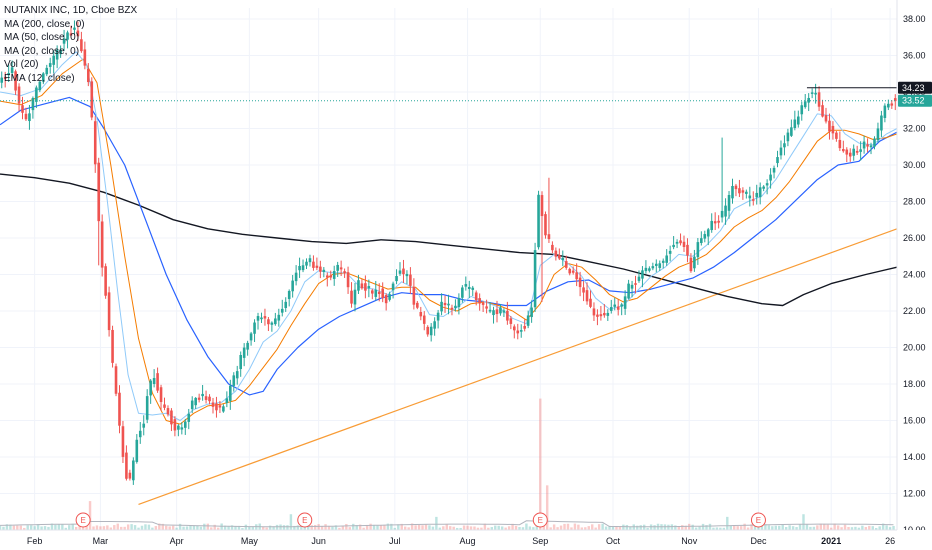 The width and height of the screenshot is (932, 550). I want to click on y-tick-label: 38.00, so click(914, 19).